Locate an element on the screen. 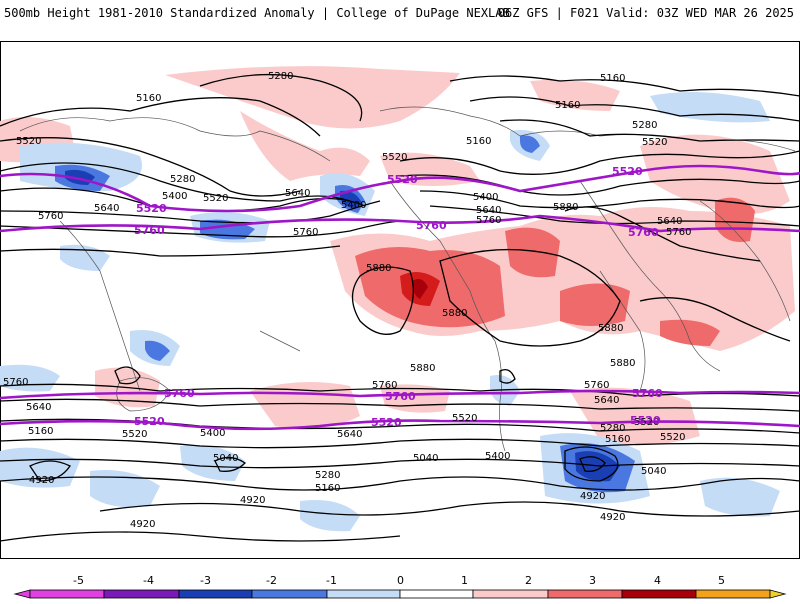  colorbar-tick: -2 is located at coordinates (271, 580).